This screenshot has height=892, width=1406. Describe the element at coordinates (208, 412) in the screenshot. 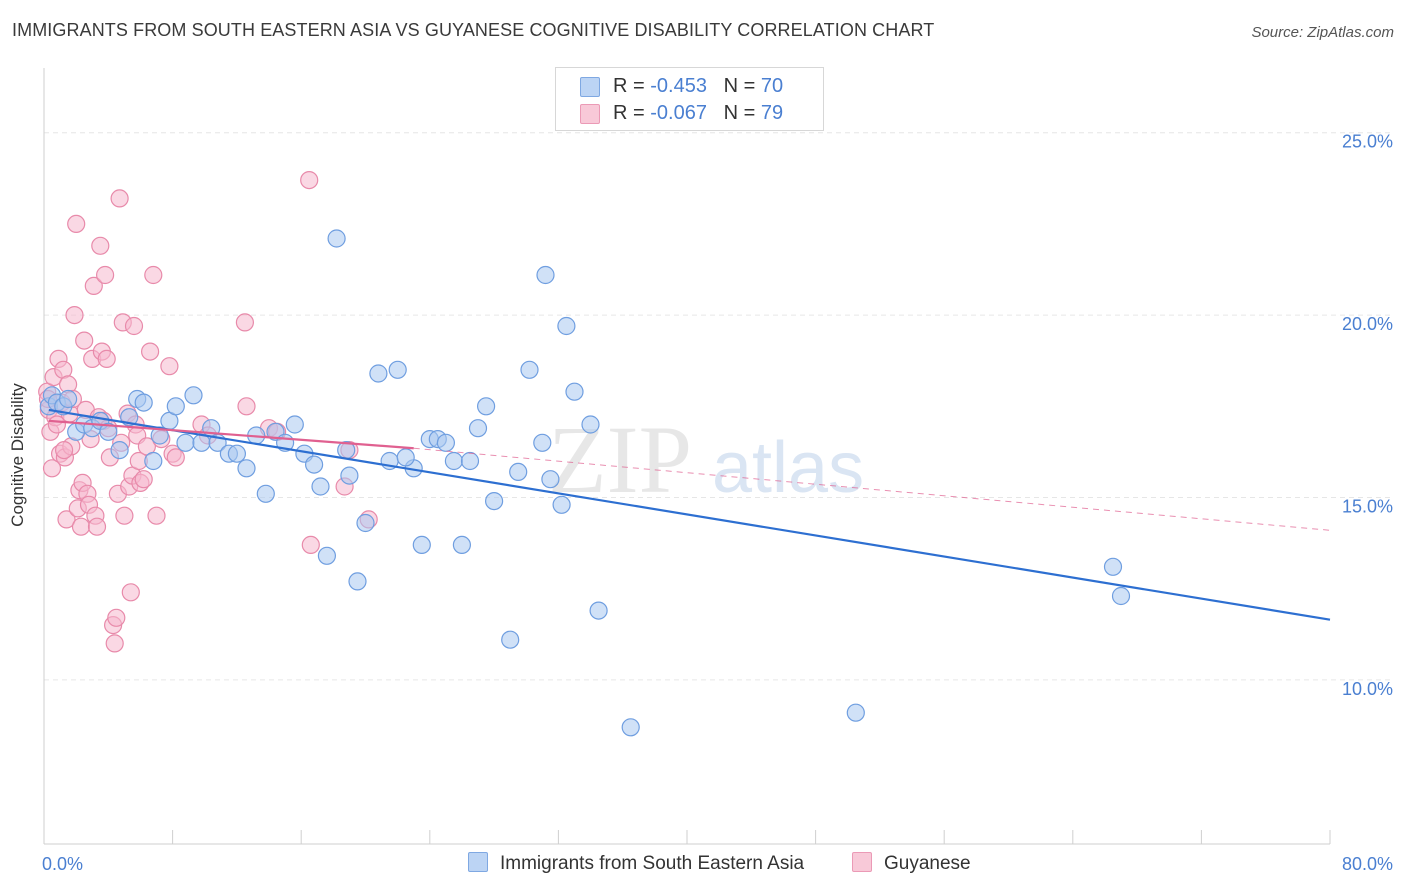

I see `guyanese-points` at that location.